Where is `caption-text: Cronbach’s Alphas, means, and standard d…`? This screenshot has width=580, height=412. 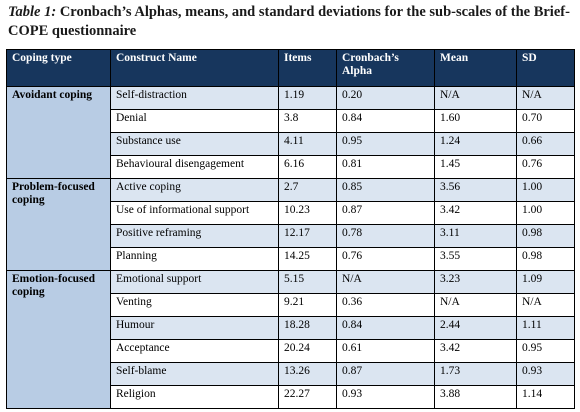 caption-text: Cronbach’s Alphas, means, and standard d… is located at coordinates (289, 21).